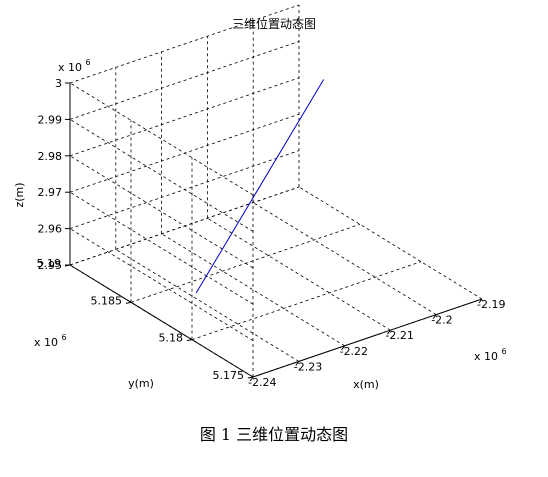  I want to click on x-tick-label: -2.19, so click(491, 304).